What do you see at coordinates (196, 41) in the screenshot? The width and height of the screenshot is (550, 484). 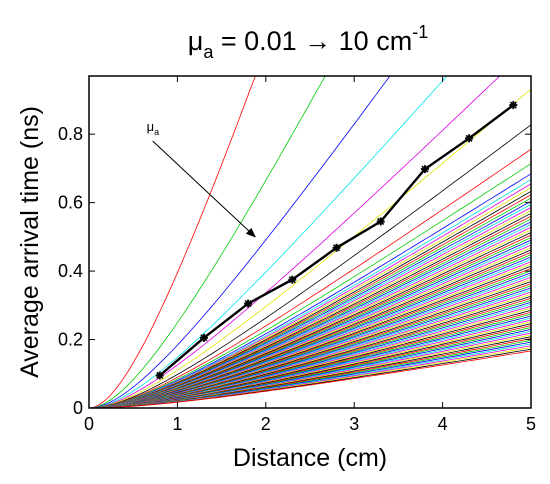 I see `chart-title-main: μ` at bounding box center [196, 41].